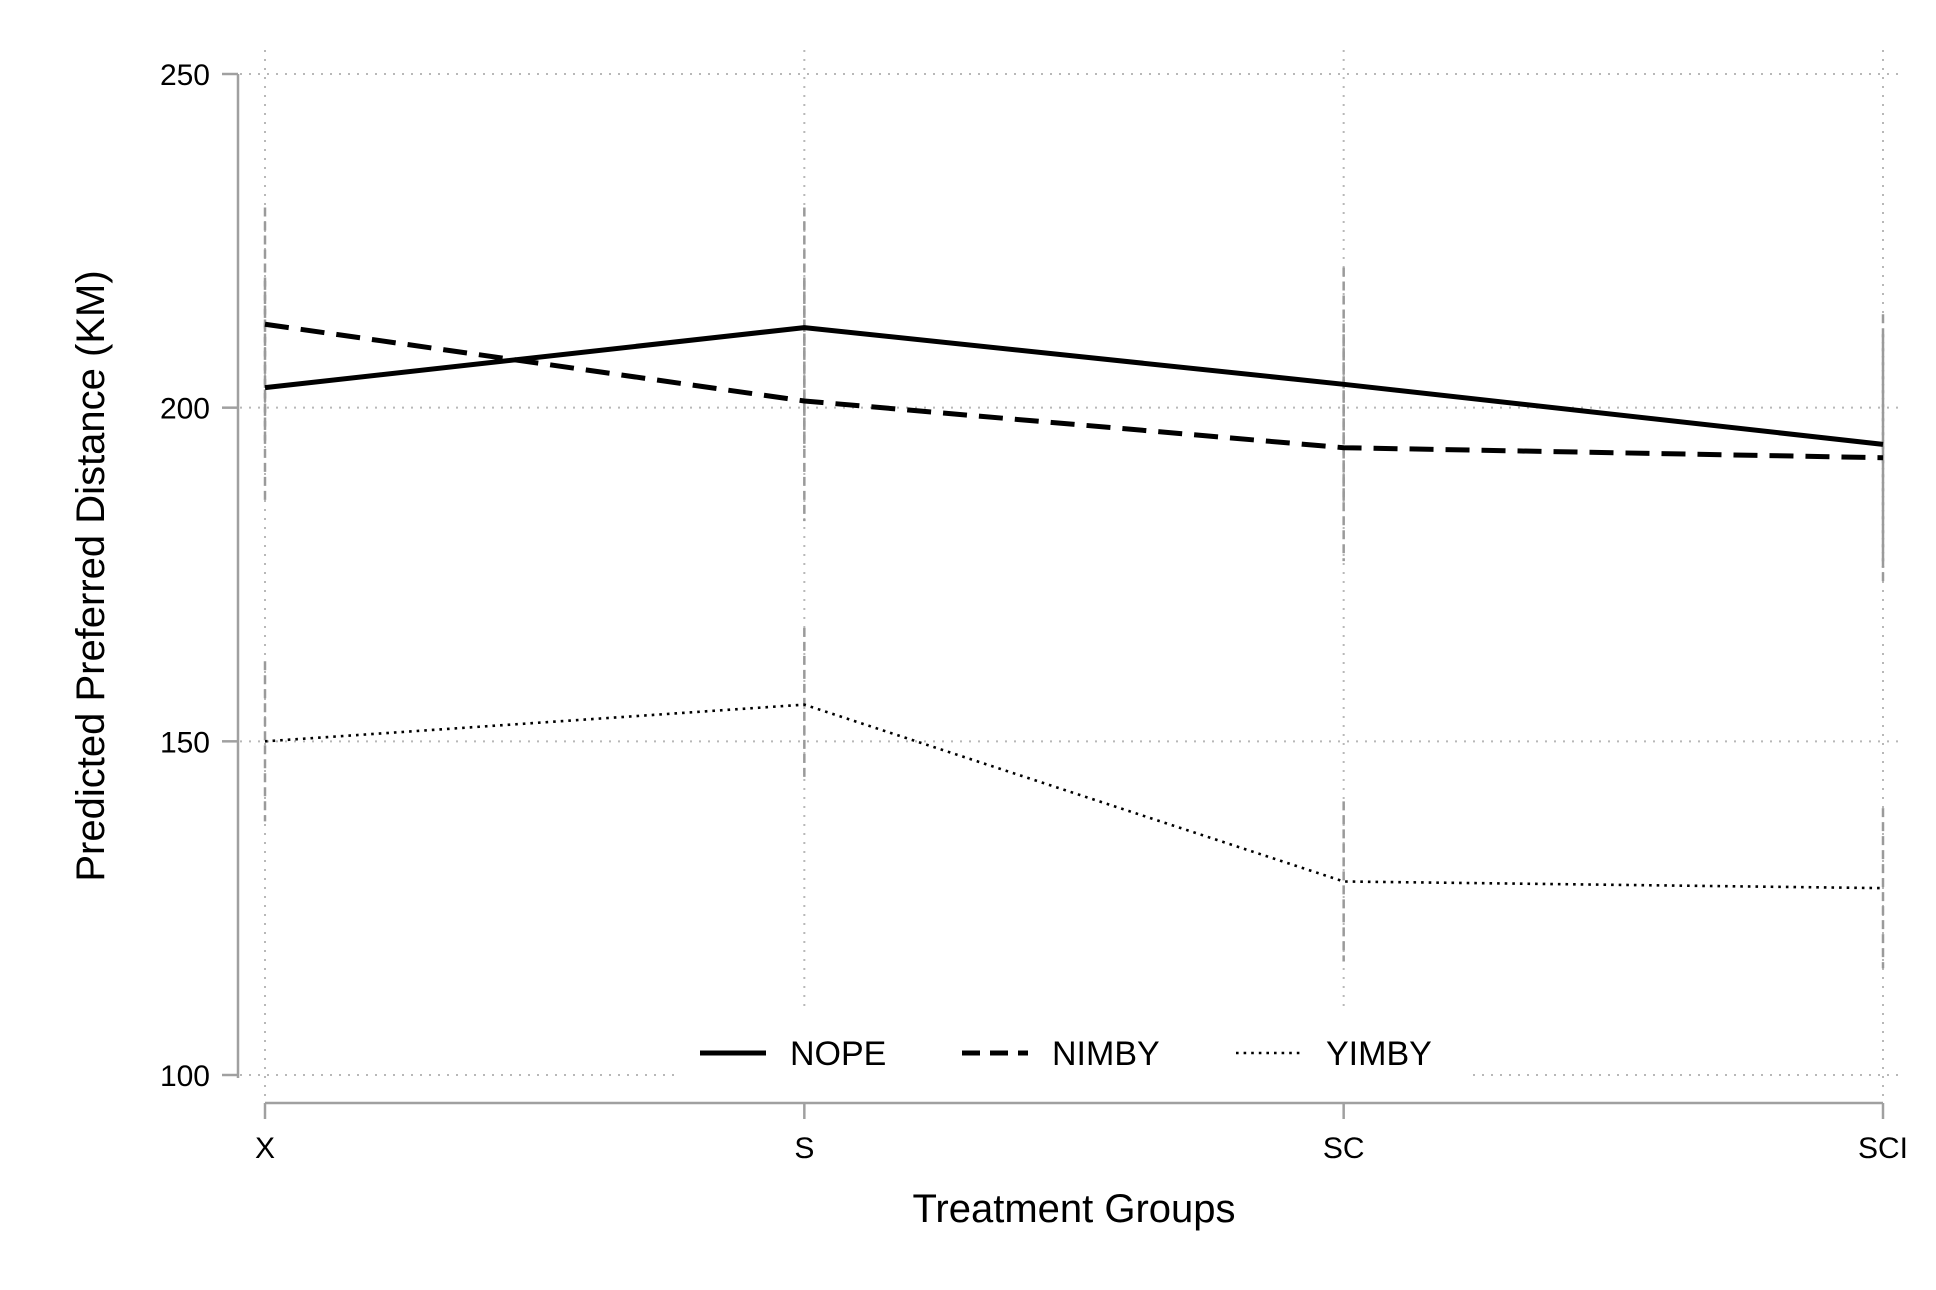  What do you see at coordinates (838, 1054) in the screenshot?
I see `legend-label-nope: NOPE` at bounding box center [838, 1054].